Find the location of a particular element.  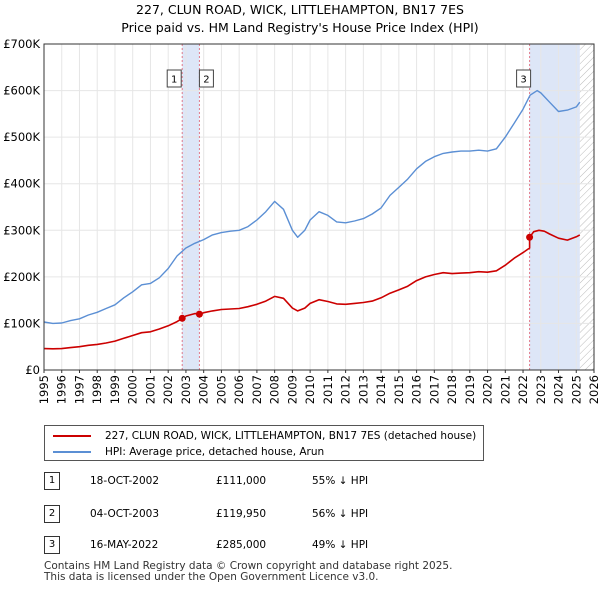

x-tick-label: 1998 is located at coordinates (97, 389).